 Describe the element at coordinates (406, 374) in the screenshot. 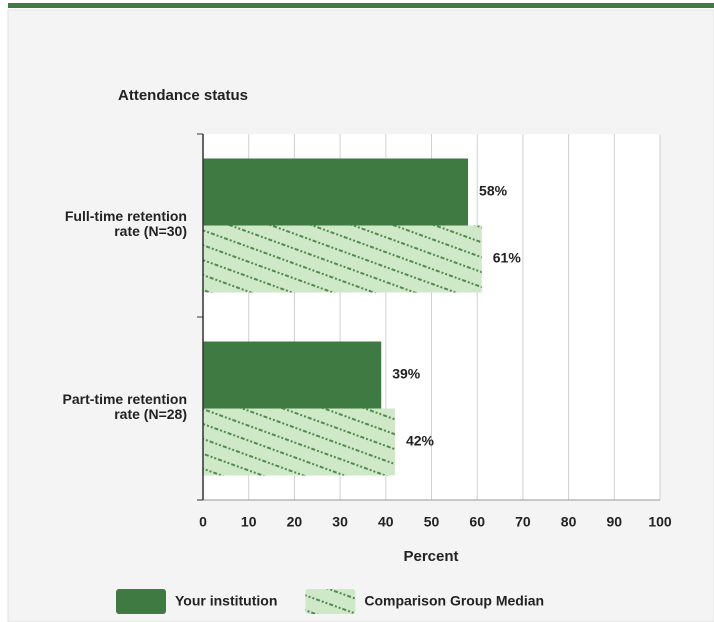

I see `value-label: 39%` at that location.